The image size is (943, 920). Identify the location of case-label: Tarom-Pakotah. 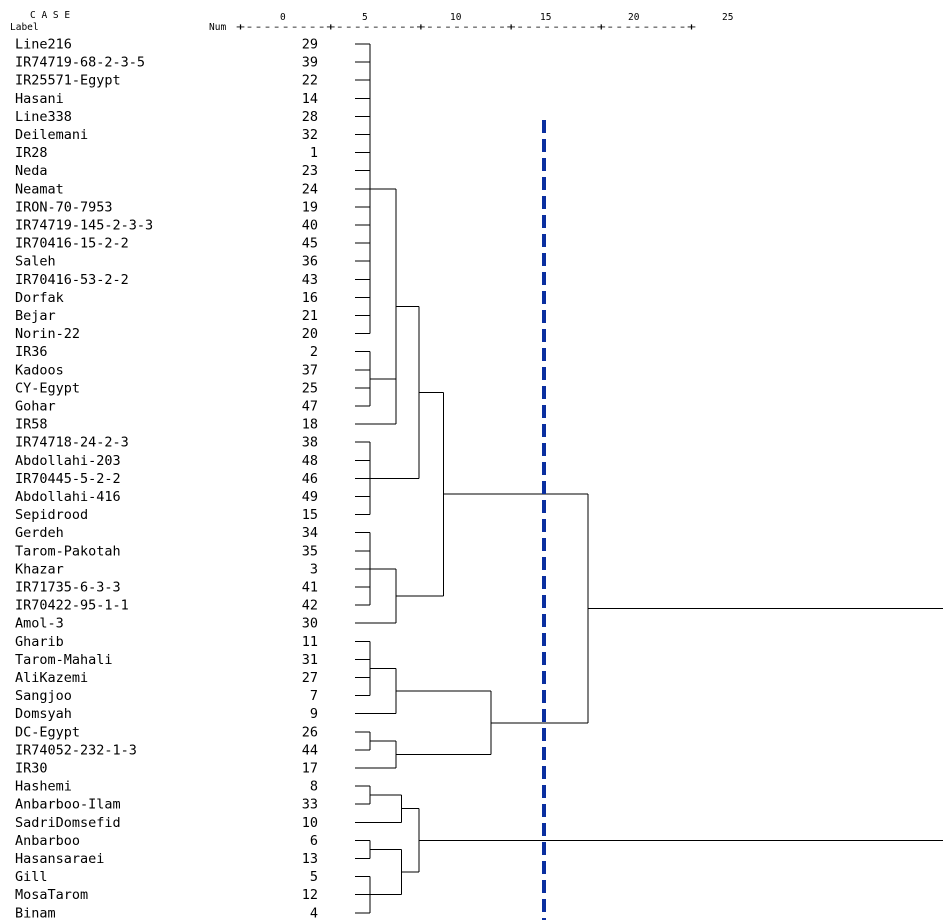
(68, 551).